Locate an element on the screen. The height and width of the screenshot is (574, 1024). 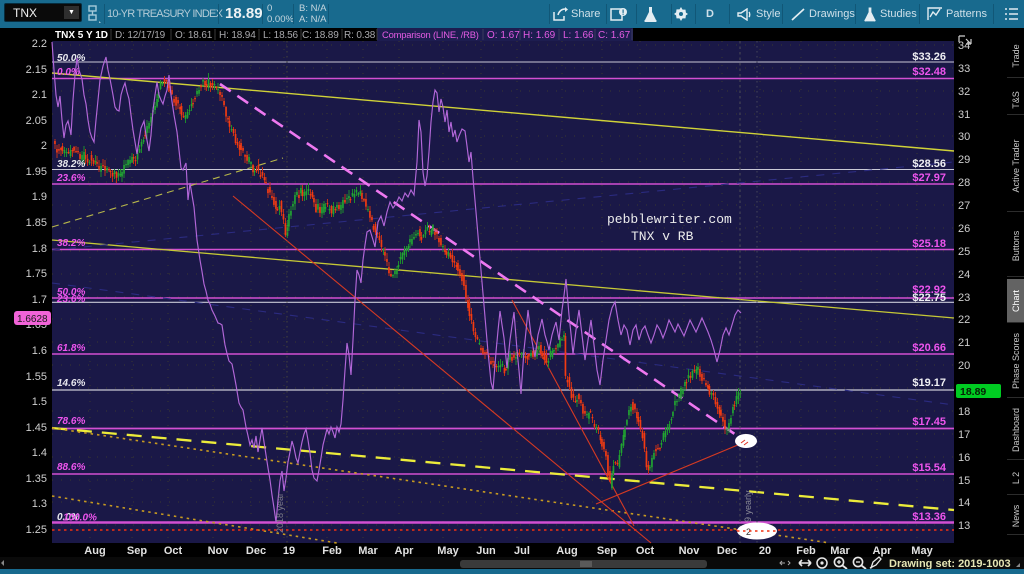
svg-text: $33.26 is located at coordinates (929, 57).